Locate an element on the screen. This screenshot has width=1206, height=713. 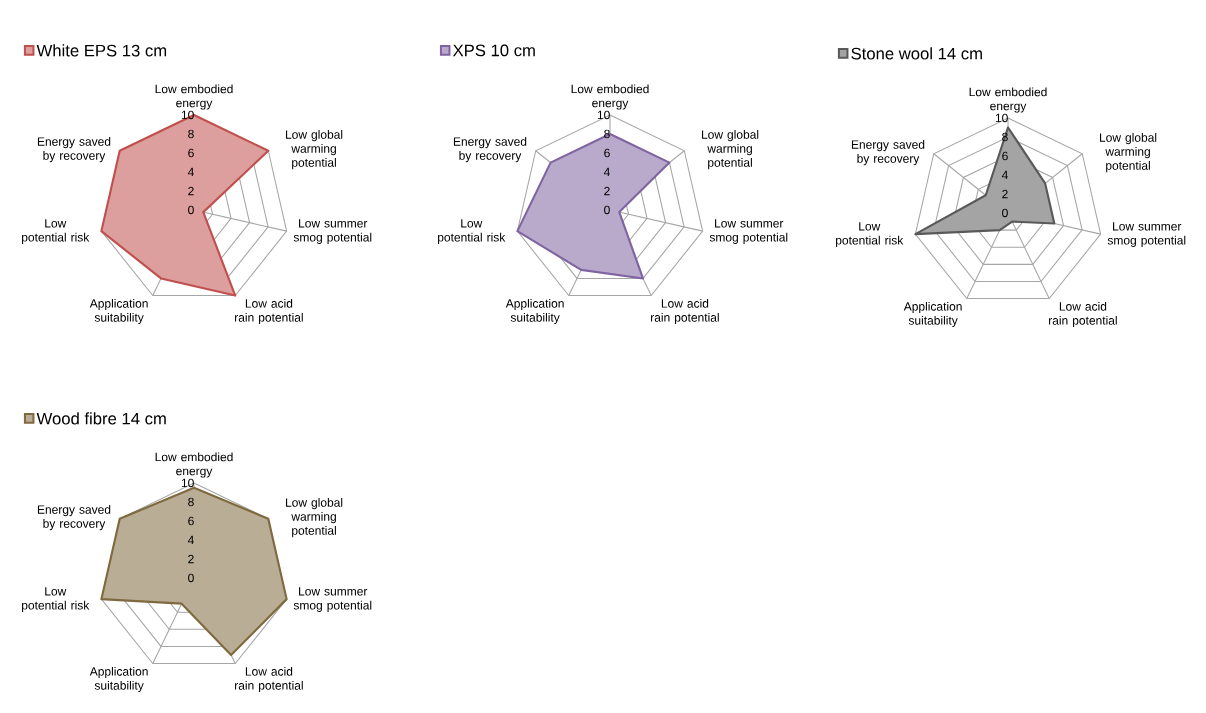
legend-label: Stone wool 14 cm is located at coordinates (916, 53).